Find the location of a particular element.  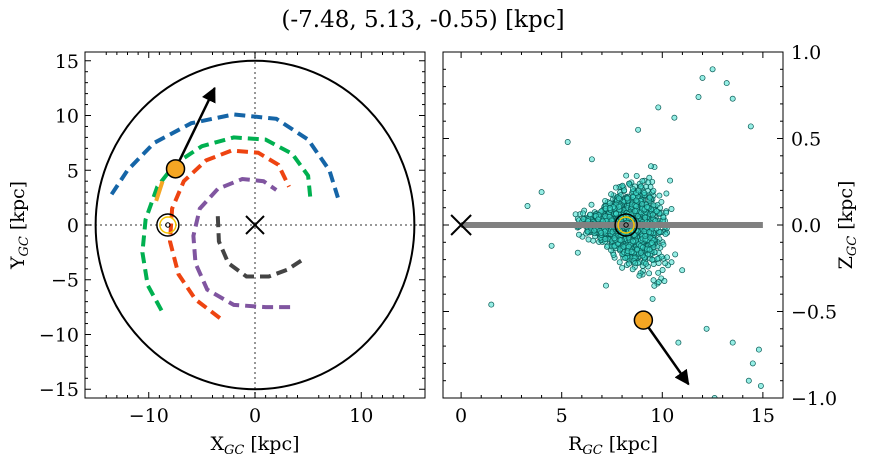

velocity-arrow is located at coordinates (666, 352).